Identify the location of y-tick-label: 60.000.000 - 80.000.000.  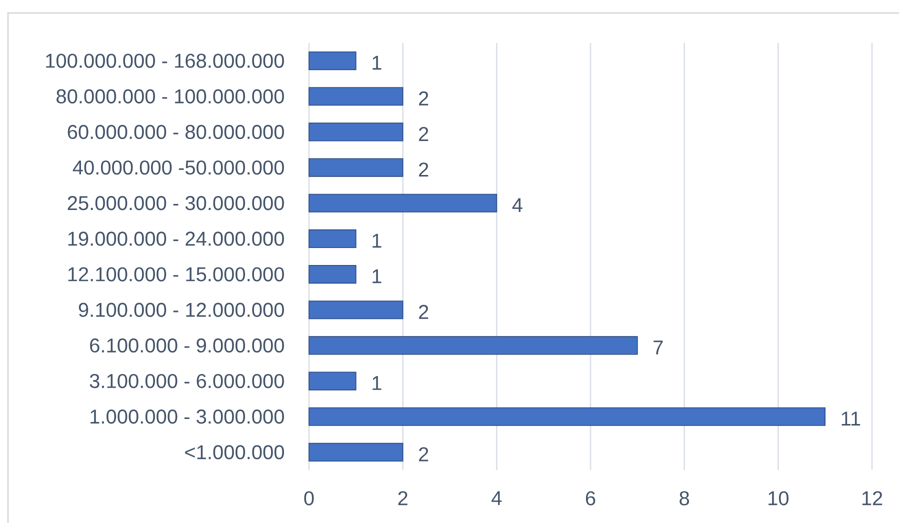
(176, 132).